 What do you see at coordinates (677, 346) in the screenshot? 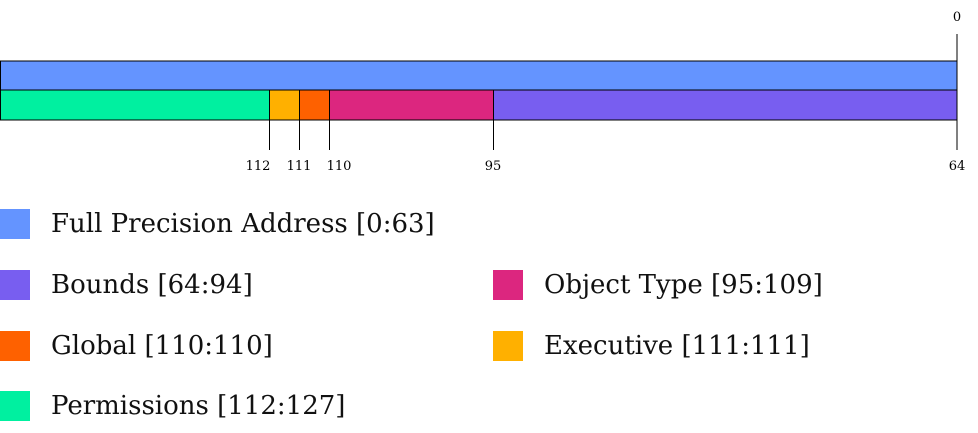
I see `executive-label: Executive [111:111]` at bounding box center [677, 346].